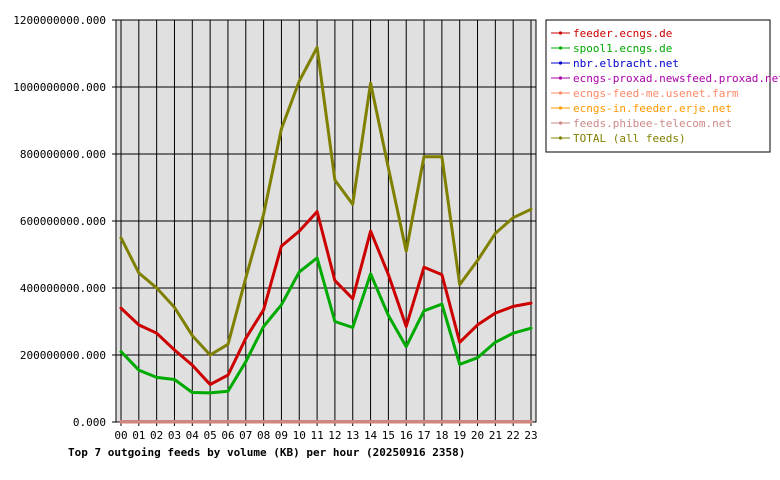  I want to click on x-tick-label: 10, so click(299, 435).